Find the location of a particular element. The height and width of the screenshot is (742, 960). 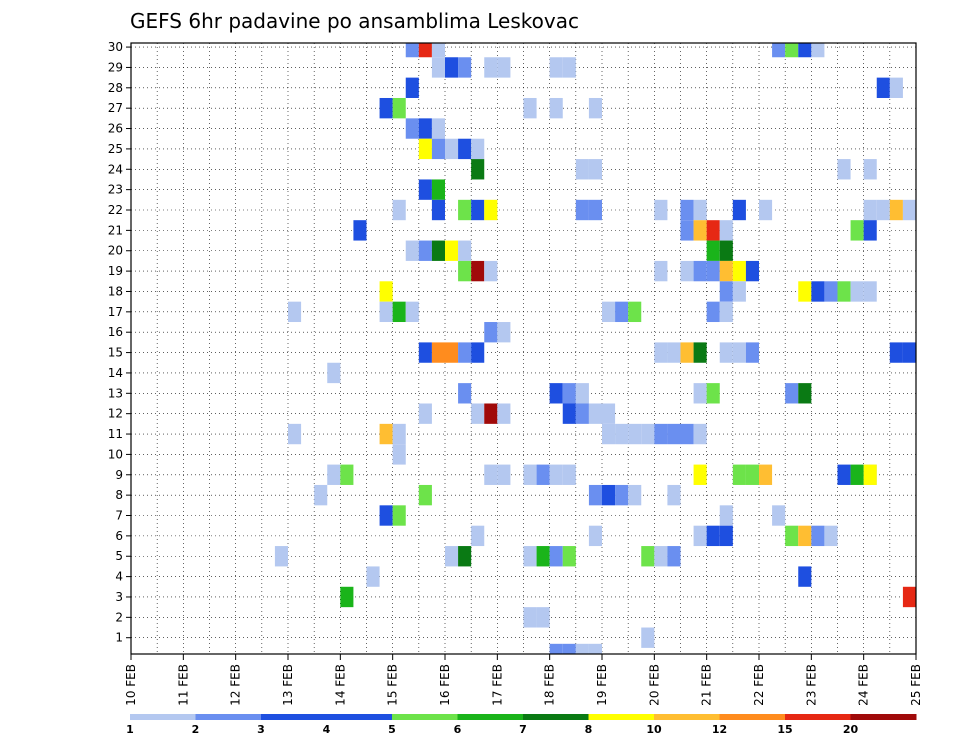

y-tick-label: 28 is located at coordinates (115, 88).